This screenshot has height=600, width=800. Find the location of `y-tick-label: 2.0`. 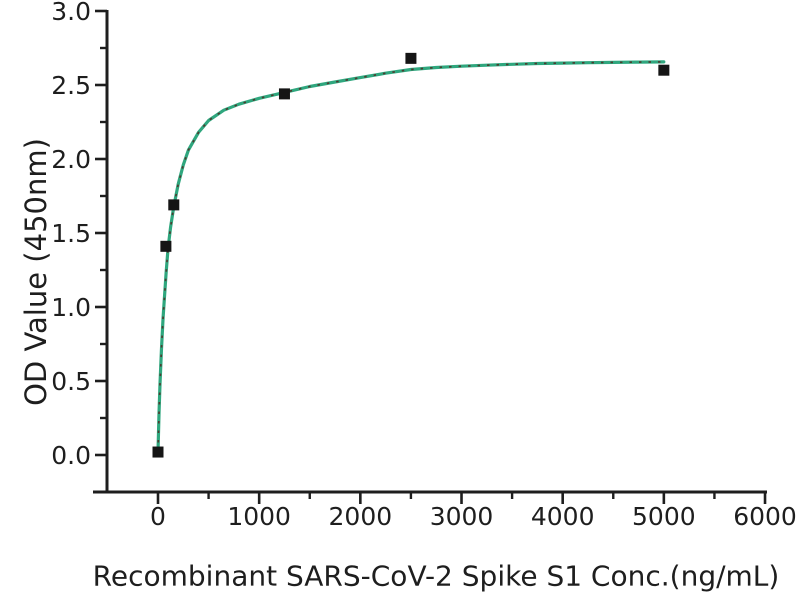

y-tick-label: 2.0 is located at coordinates (71, 159).